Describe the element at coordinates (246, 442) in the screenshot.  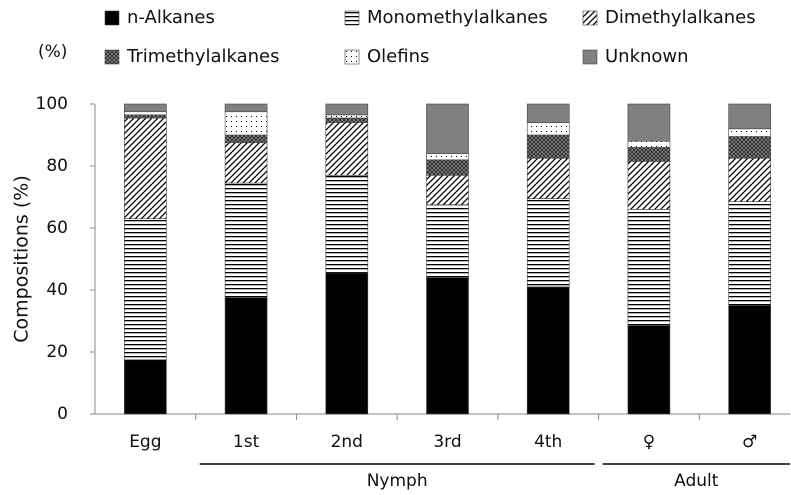
I see `x-tick-label: 1st` at that location.